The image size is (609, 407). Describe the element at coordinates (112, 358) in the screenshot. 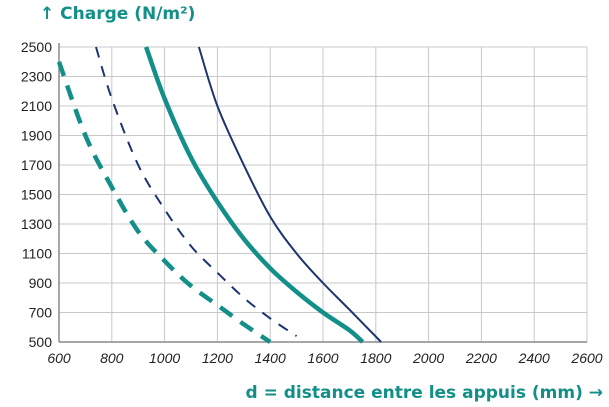

I see `x-tick-label: 800` at that location.